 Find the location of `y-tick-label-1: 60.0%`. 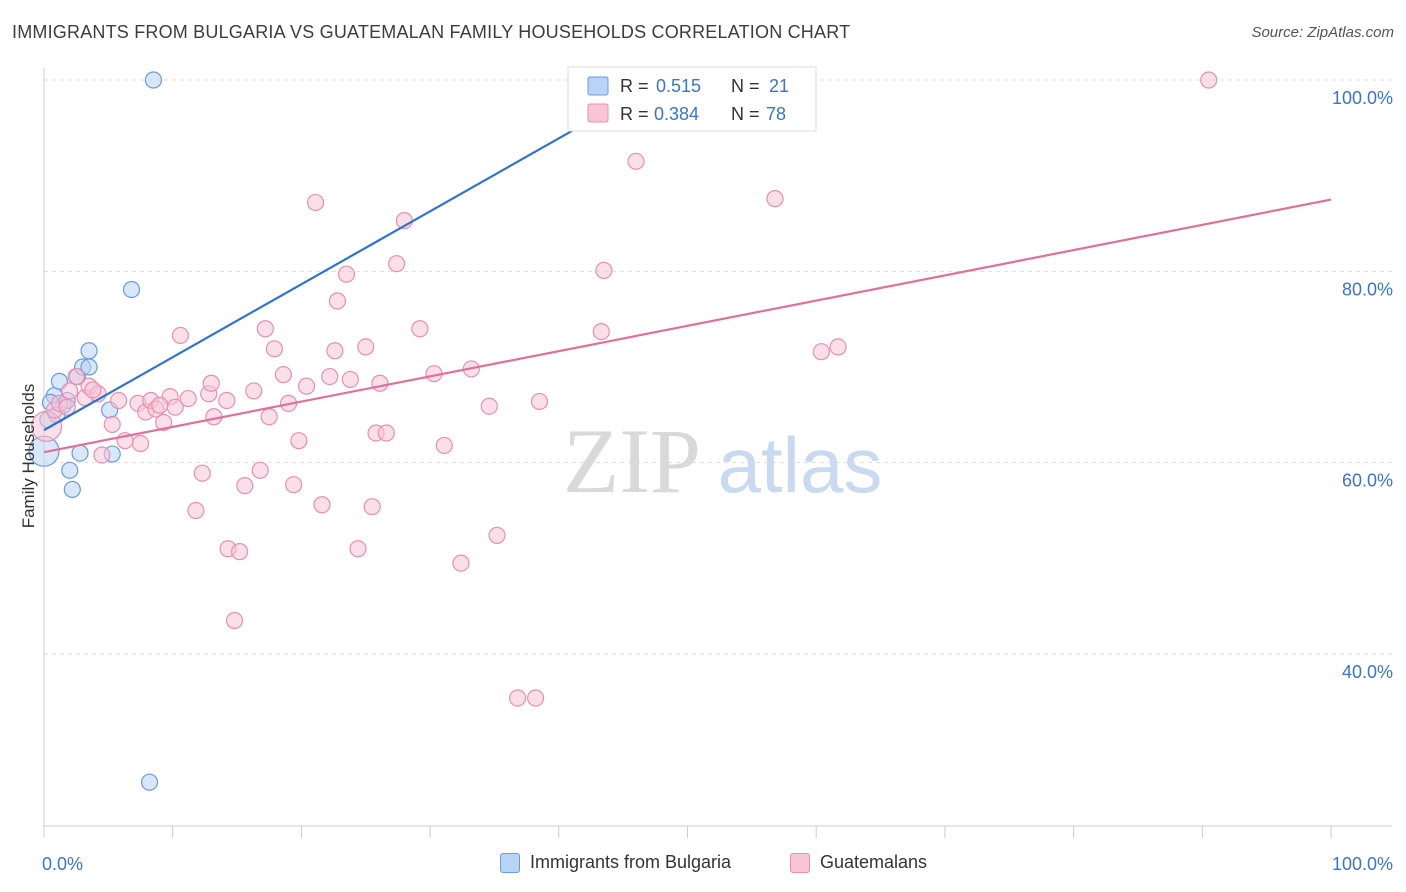

y-tick-label-1: 60.0% is located at coordinates (1367, 481).